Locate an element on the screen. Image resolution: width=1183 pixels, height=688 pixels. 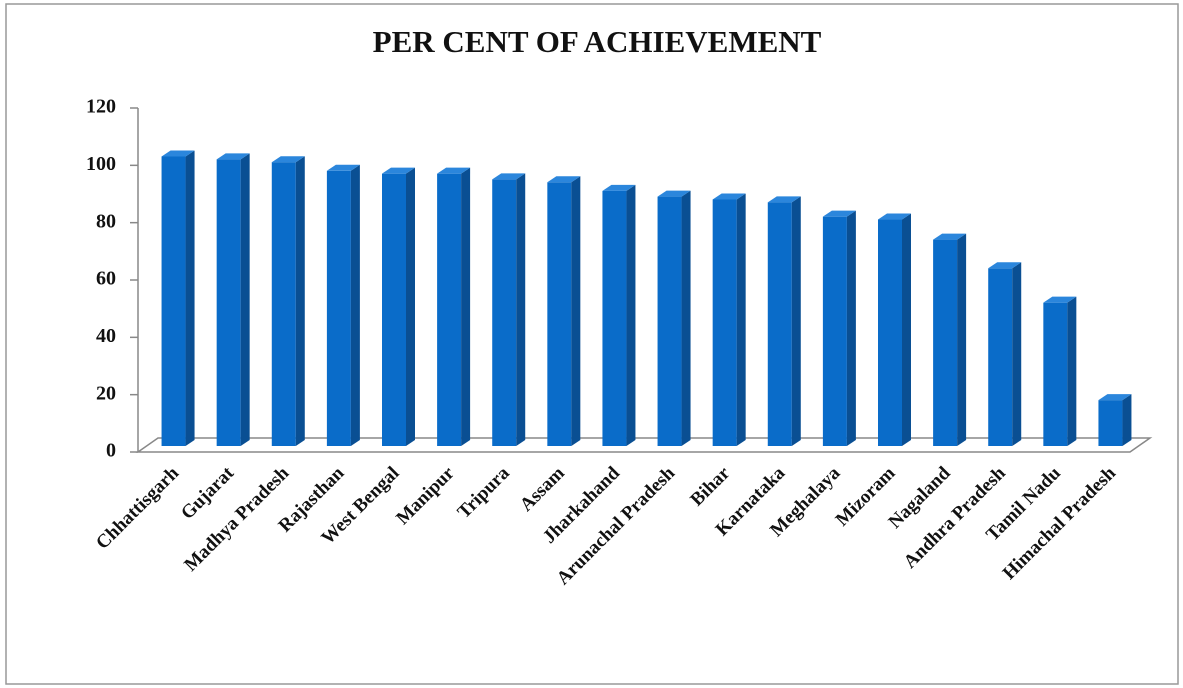
y-tick-label: 80 is located at coordinates (106, 221).